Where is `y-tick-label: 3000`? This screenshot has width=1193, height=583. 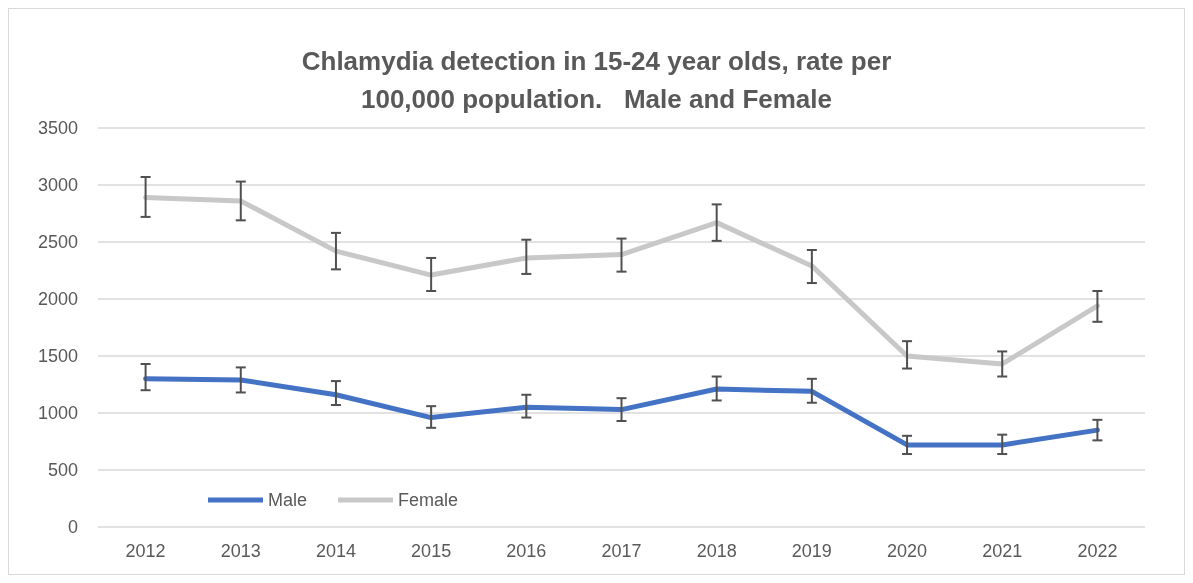 y-tick-label: 3000 is located at coordinates (57, 185).